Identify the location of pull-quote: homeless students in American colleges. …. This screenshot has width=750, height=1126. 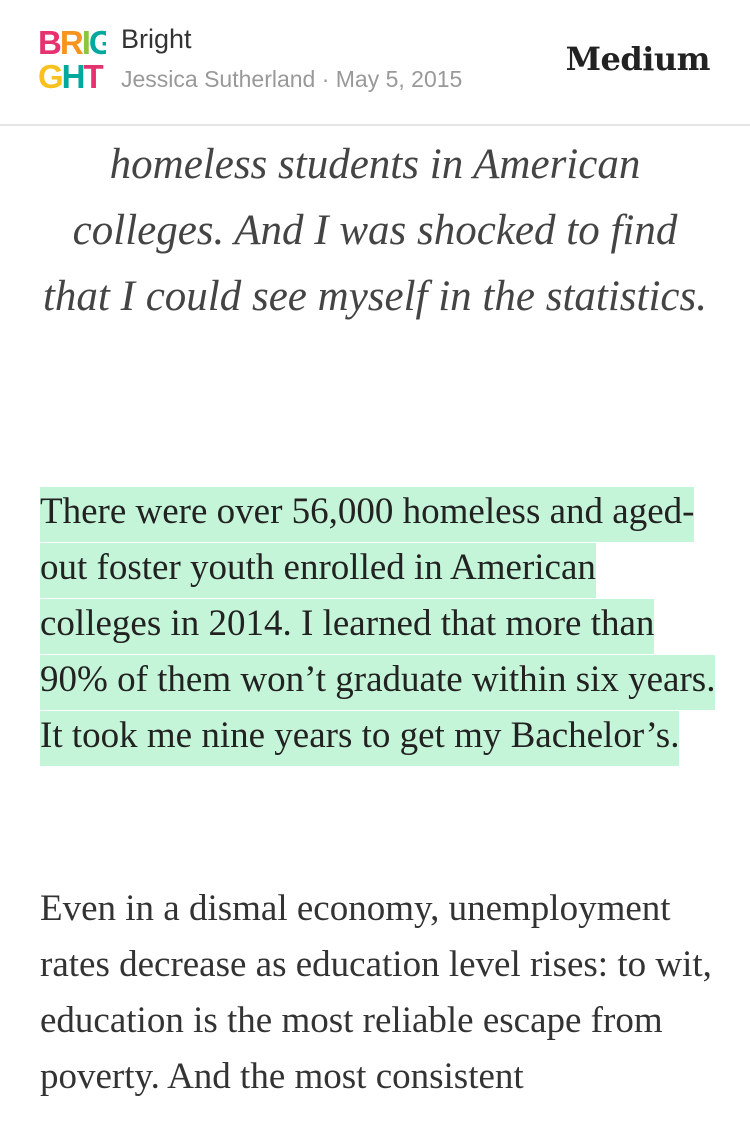
(374, 230).